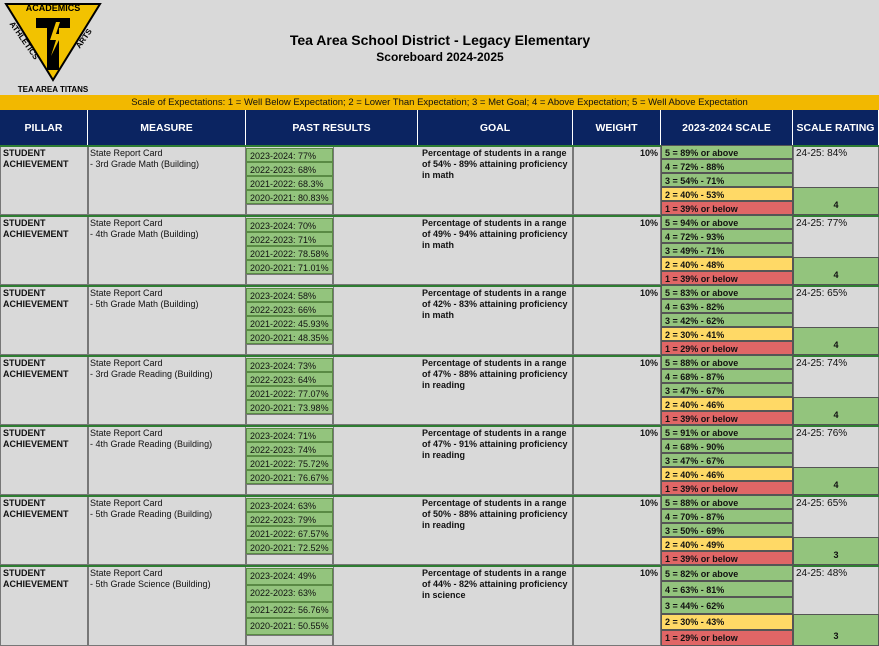 This screenshot has height=646, width=879. Describe the element at coordinates (289, 576) in the screenshot. I see `past-result: 2023-2024: 49%` at that location.